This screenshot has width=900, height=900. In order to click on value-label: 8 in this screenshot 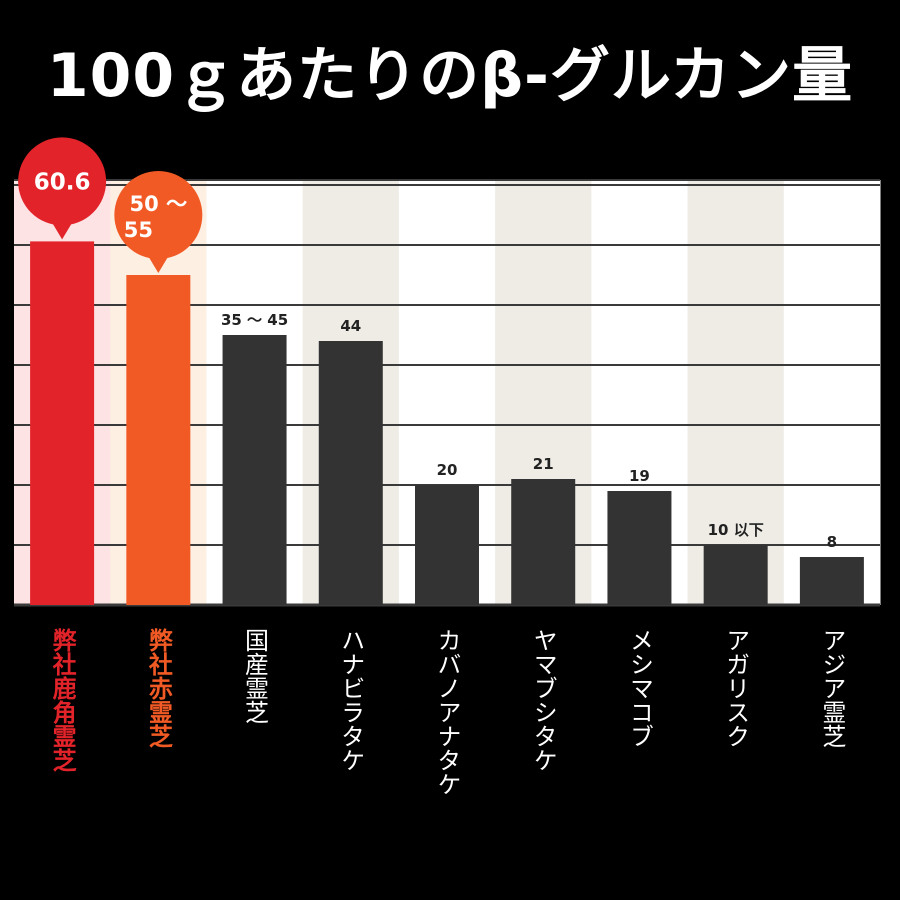, I will do `click(832, 542)`.